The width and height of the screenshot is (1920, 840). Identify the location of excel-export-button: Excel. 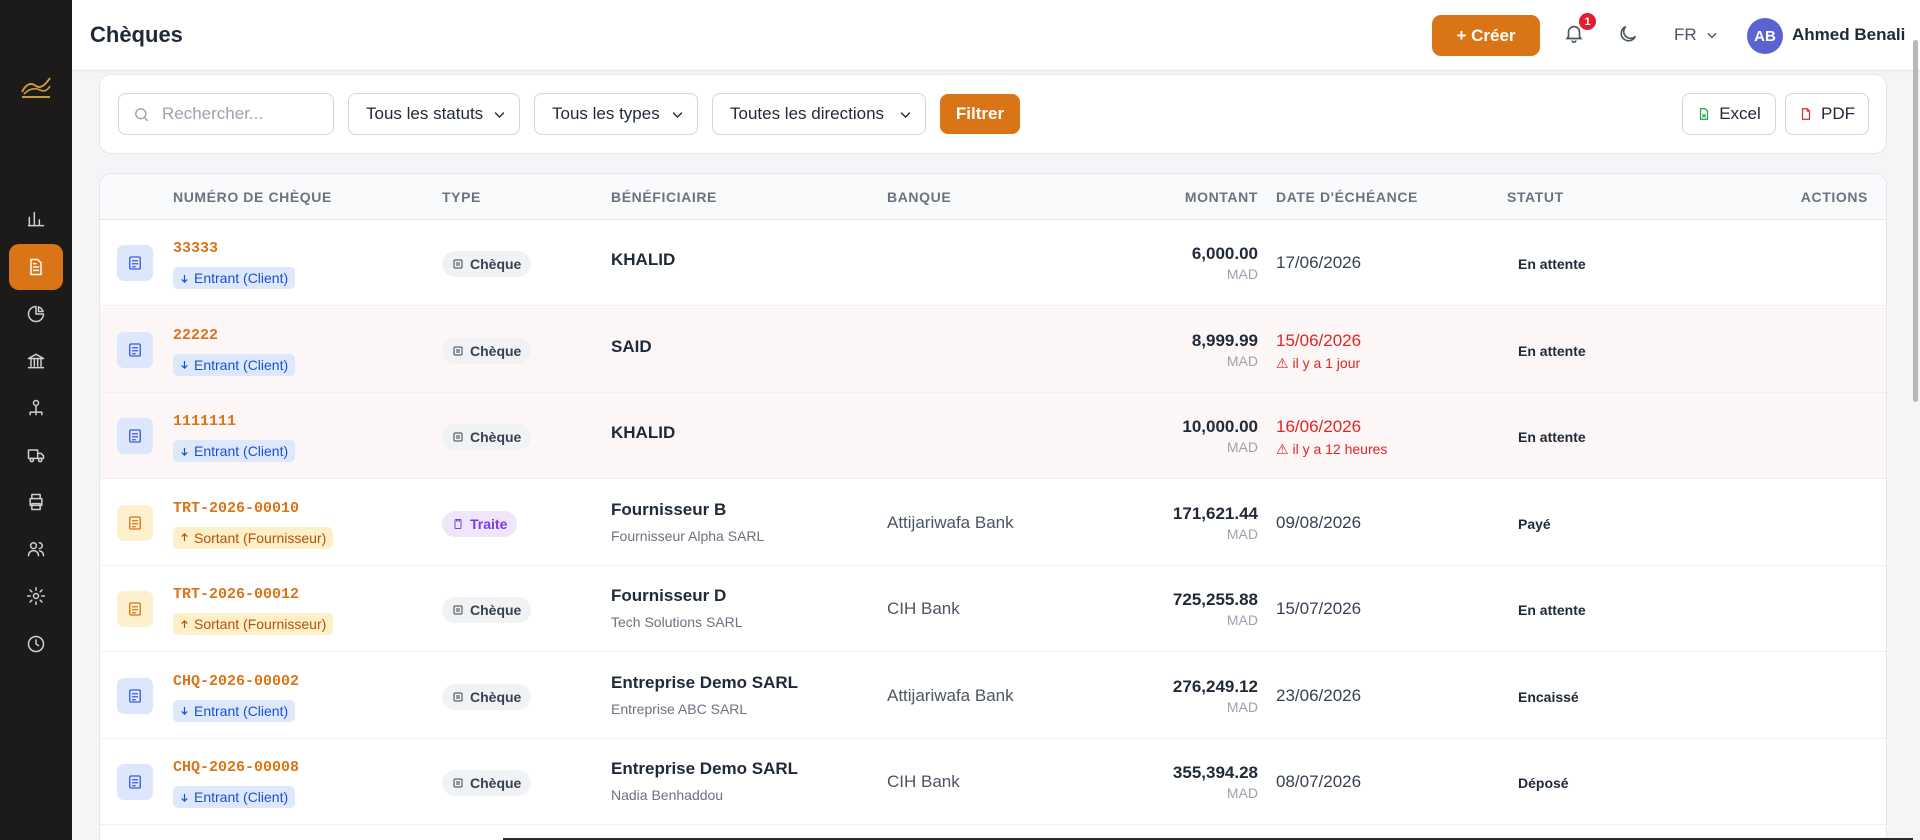
(1729, 114).